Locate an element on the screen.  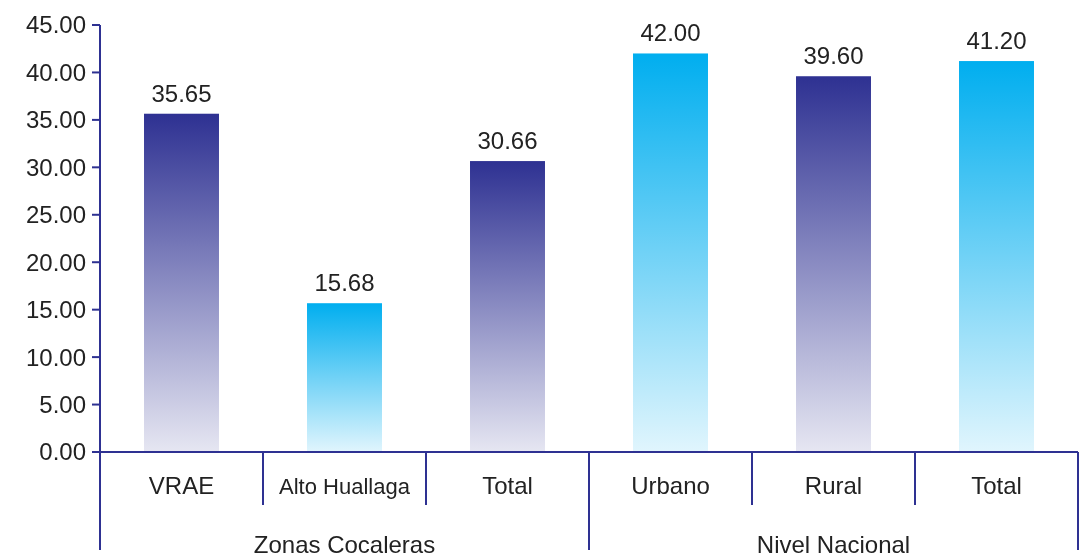
x-tick-label: Urbano is located at coordinates (670, 485).